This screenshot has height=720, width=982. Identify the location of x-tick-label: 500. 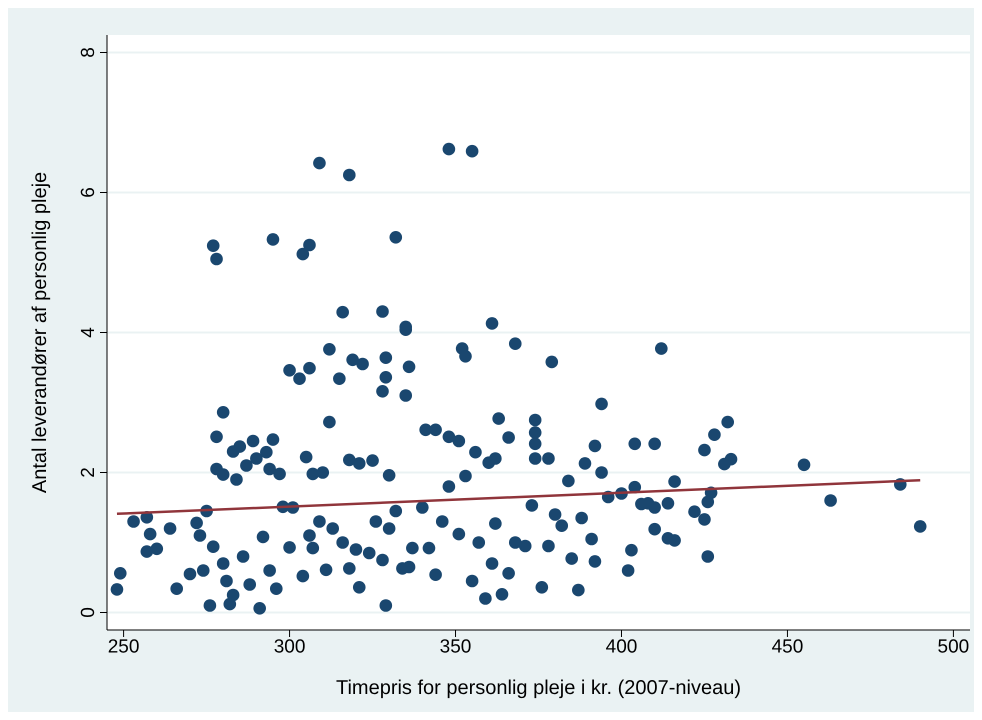
(954, 647).